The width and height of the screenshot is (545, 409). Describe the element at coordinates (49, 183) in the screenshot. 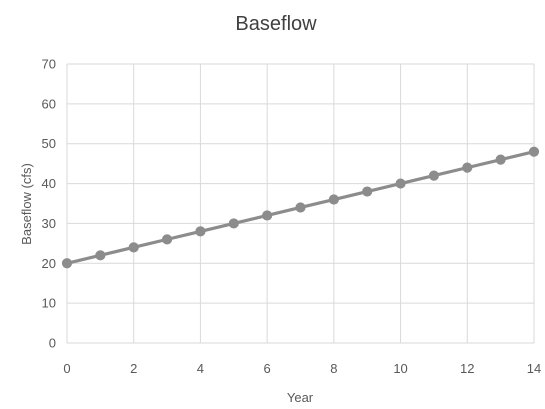

I see `y-tick-label: 40` at that location.